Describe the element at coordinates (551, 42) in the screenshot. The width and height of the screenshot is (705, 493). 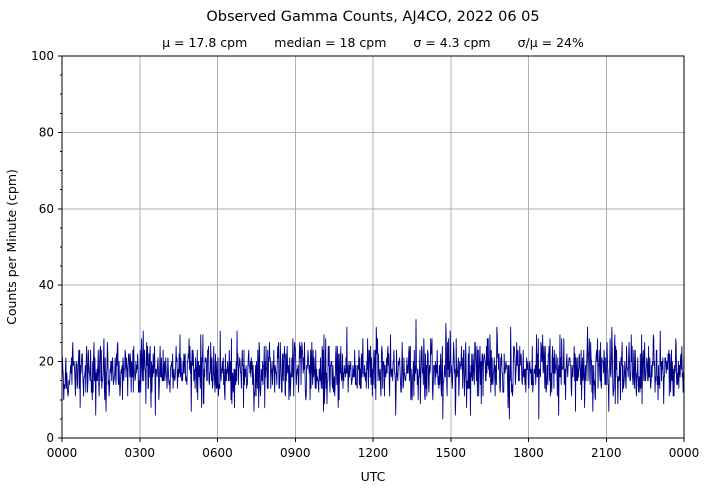
I see `stat-sigma-ratio: σ/μ = 24%` at that location.